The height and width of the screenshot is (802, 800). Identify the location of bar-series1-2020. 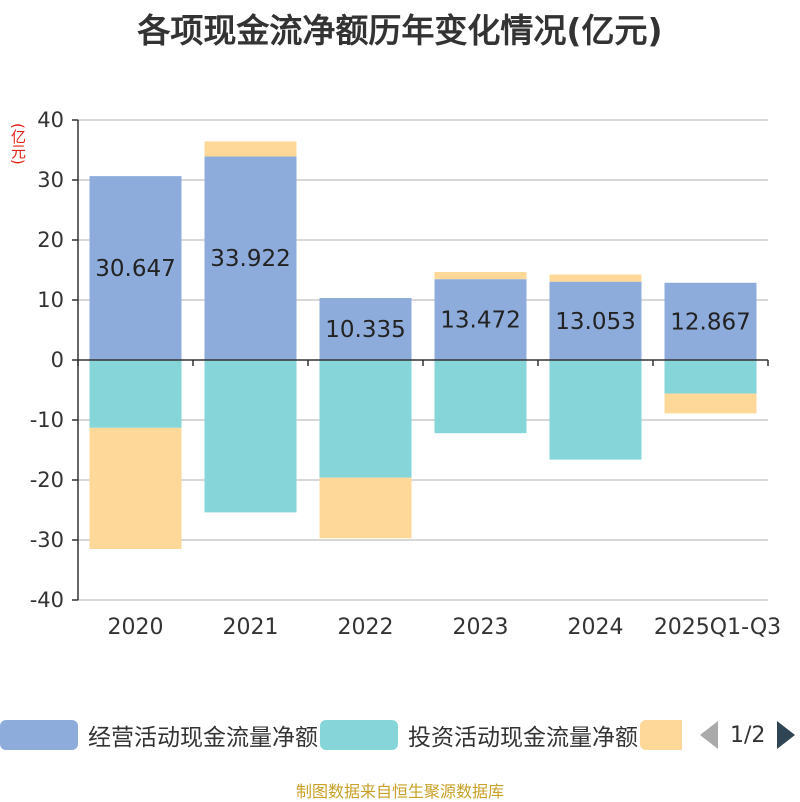
(135, 394).